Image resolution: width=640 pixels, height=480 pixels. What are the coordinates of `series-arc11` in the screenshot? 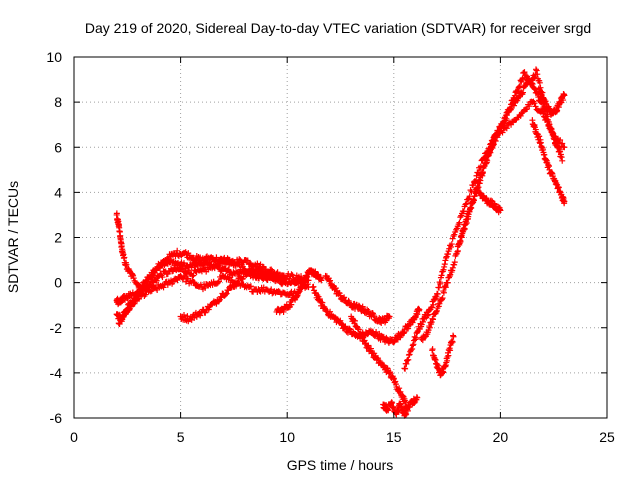 It's located at (484, 235).